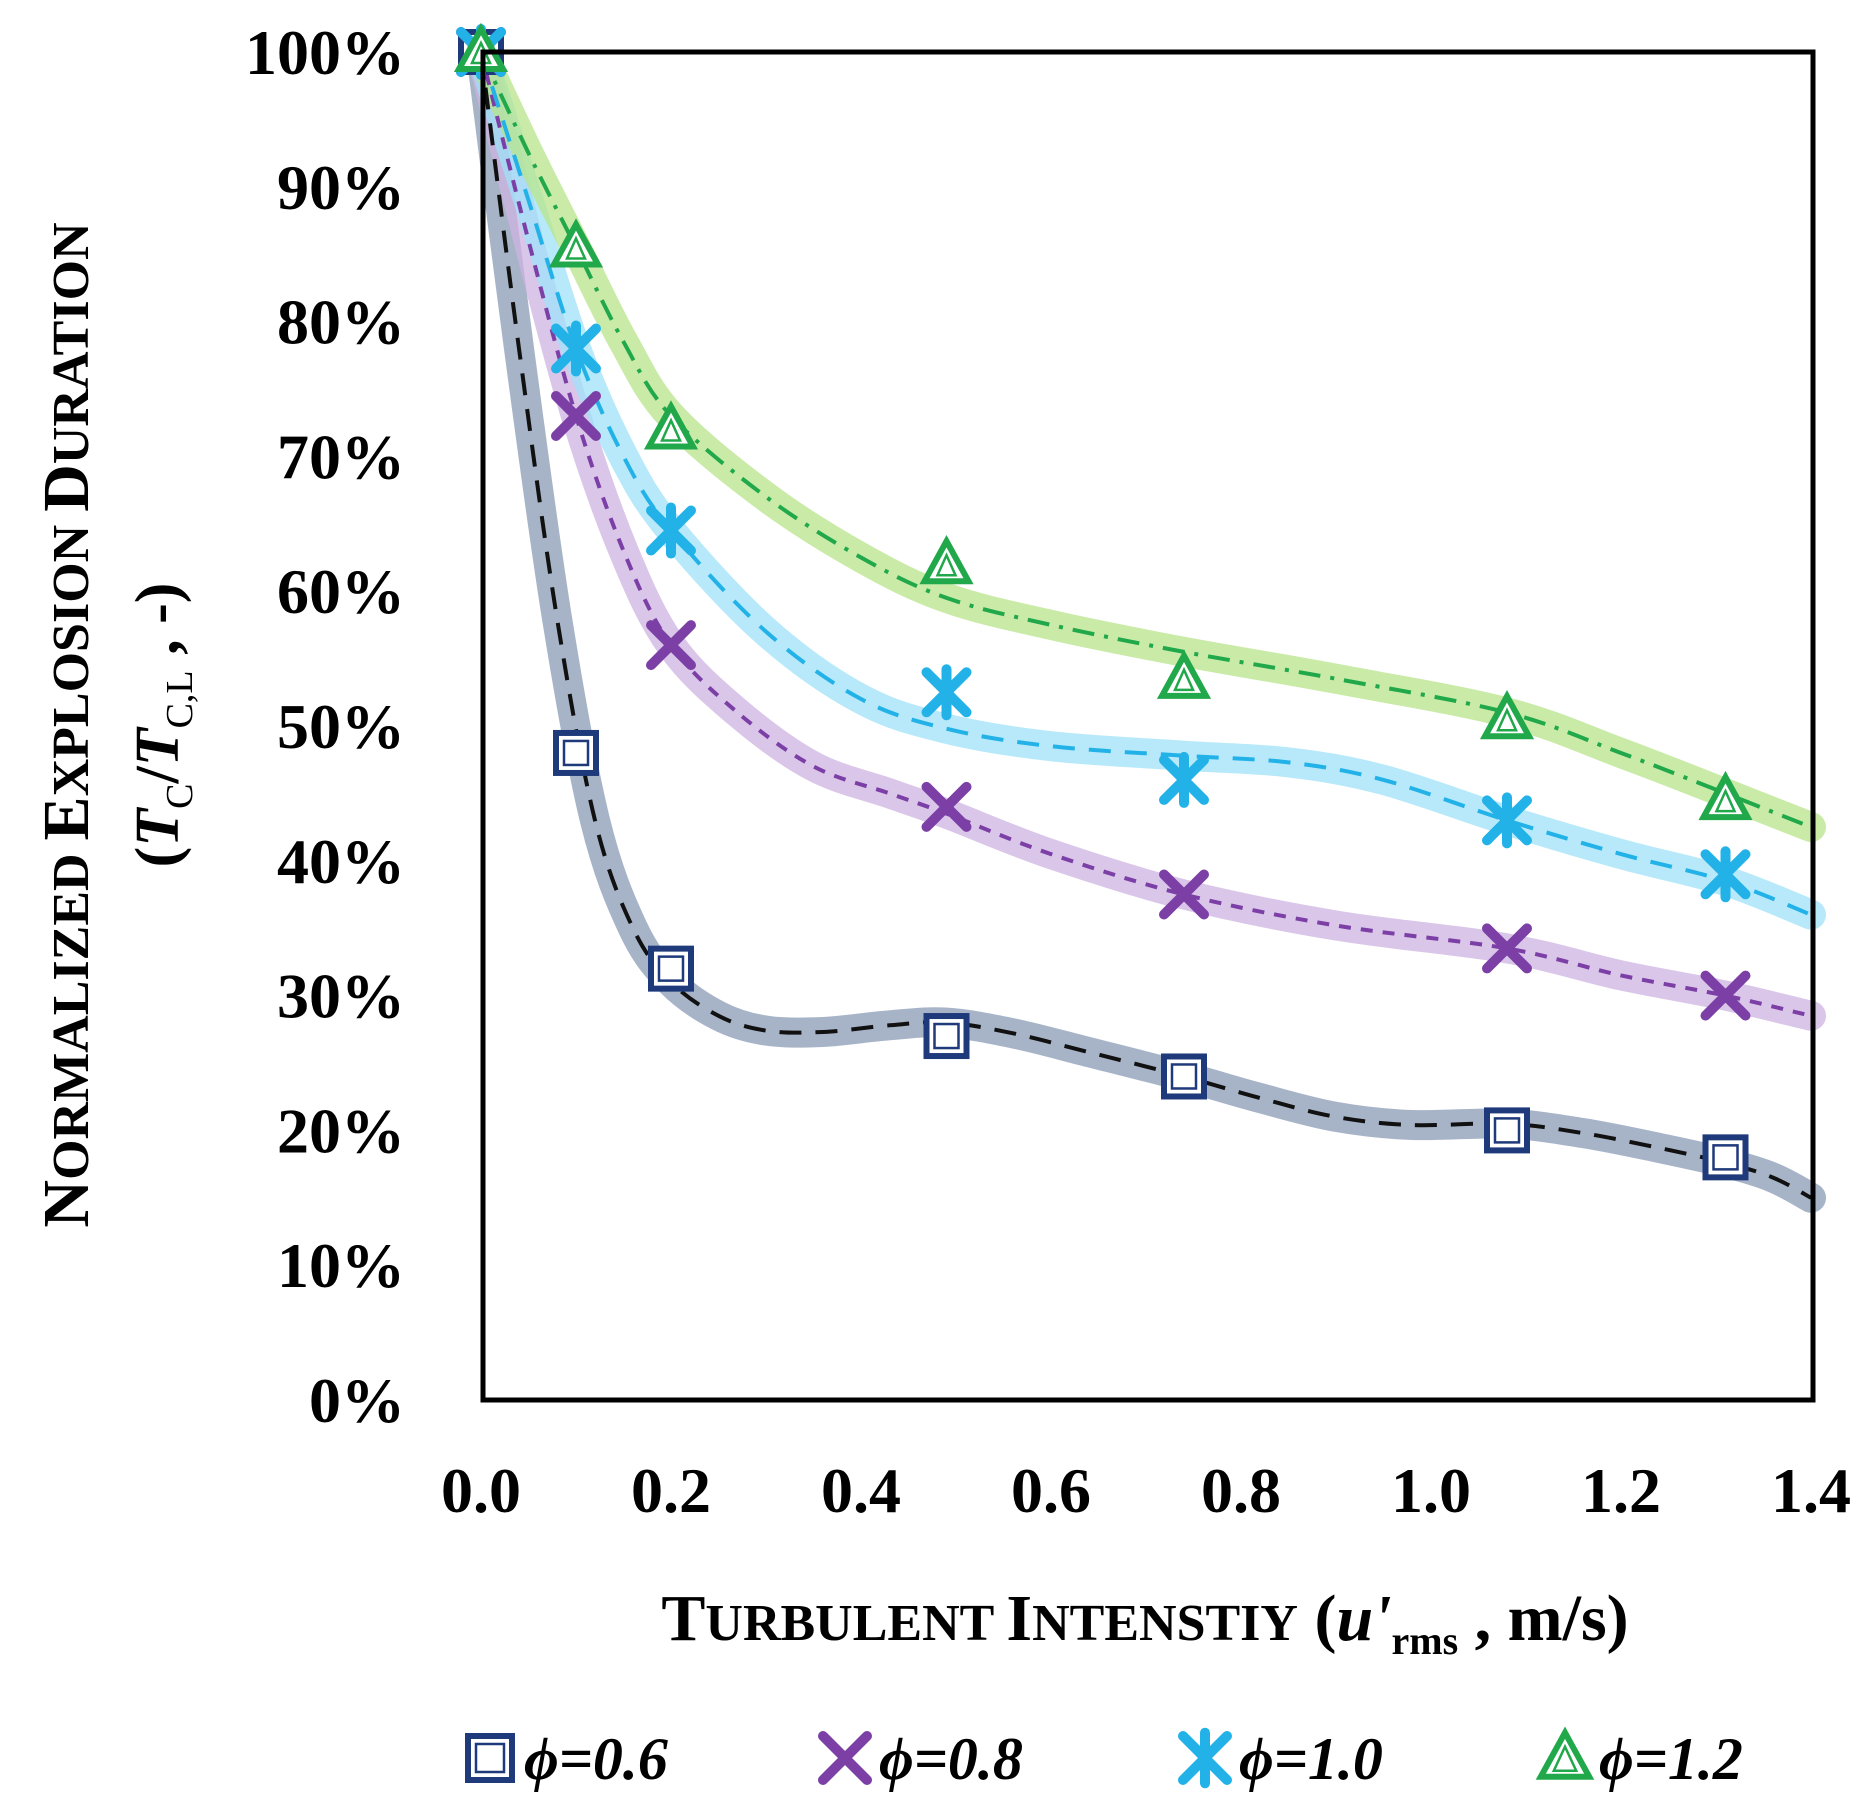 Image resolution: width=1871 pixels, height=1819 pixels. I want to click on y-tick-label: 100%, so click(325, 52).